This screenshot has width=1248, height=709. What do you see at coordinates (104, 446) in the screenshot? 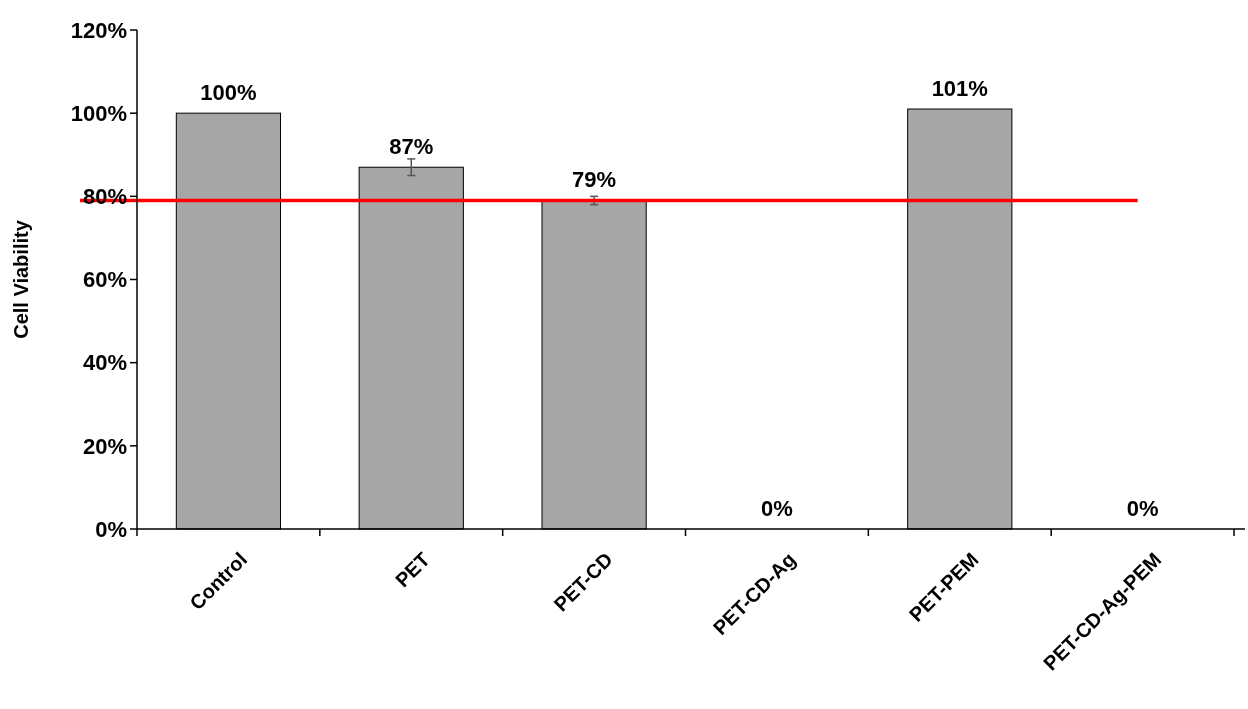
I see `y-tick-label: 20%` at bounding box center [104, 446].